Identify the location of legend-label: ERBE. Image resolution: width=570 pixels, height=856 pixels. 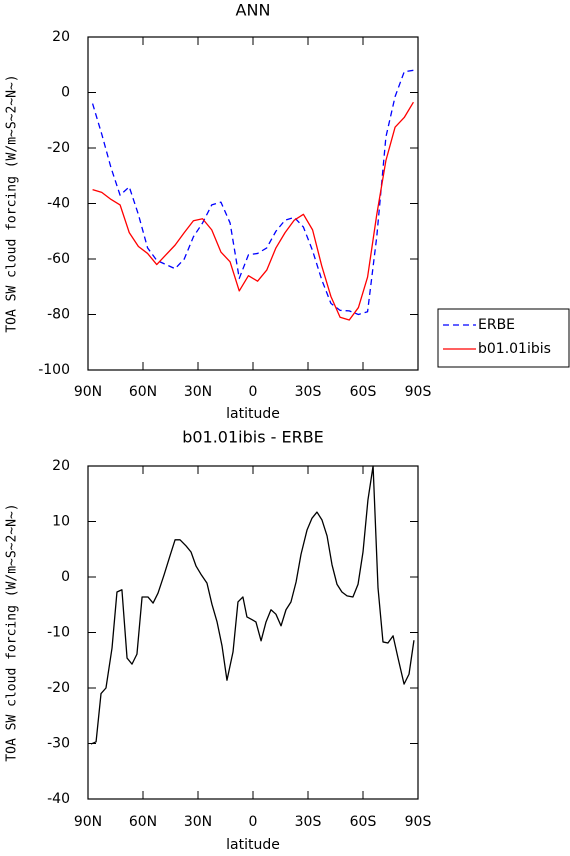
(496, 325).